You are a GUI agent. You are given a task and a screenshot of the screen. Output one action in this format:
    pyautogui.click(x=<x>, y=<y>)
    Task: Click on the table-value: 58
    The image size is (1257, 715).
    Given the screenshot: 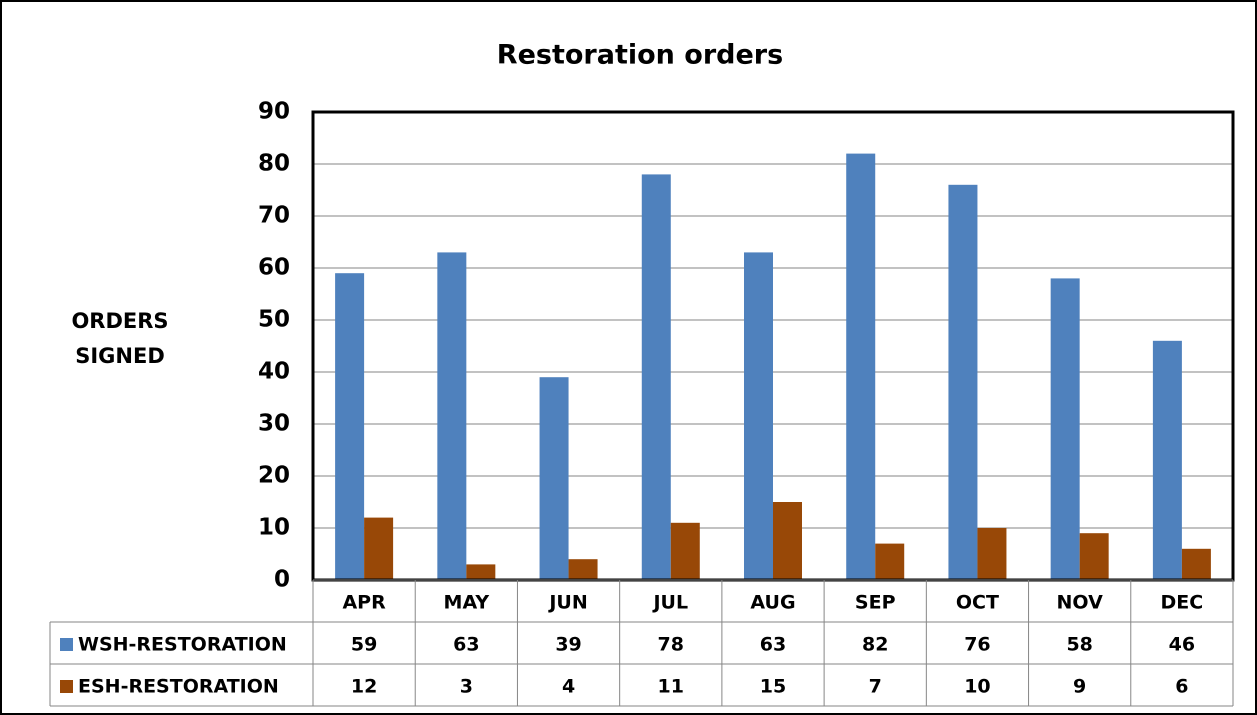 What is the action you would take?
    pyautogui.click(x=1079, y=645)
    